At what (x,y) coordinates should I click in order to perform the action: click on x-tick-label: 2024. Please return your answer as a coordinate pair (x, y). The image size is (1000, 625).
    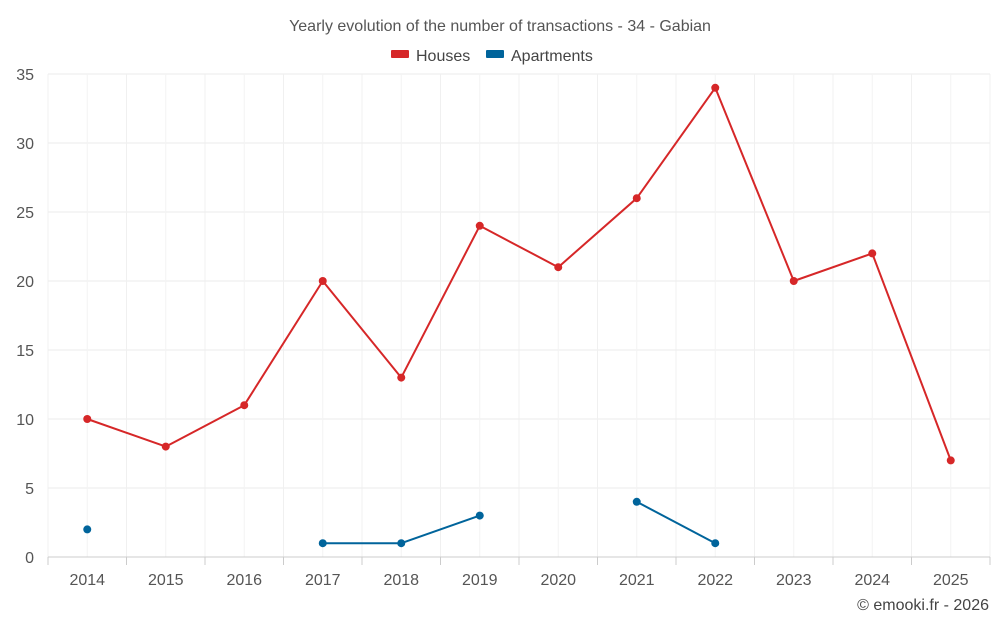
    Looking at the image, I should click on (872, 580).